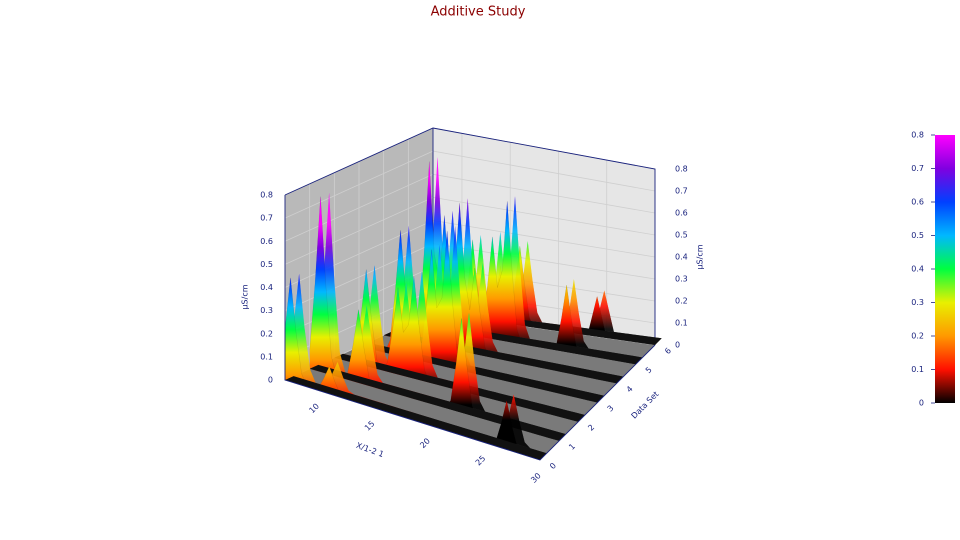 Image resolution: width=960 pixels, height=540 pixels. Describe the element at coordinates (630, 389) in the screenshot. I see `y-tick-label: 4` at that location.